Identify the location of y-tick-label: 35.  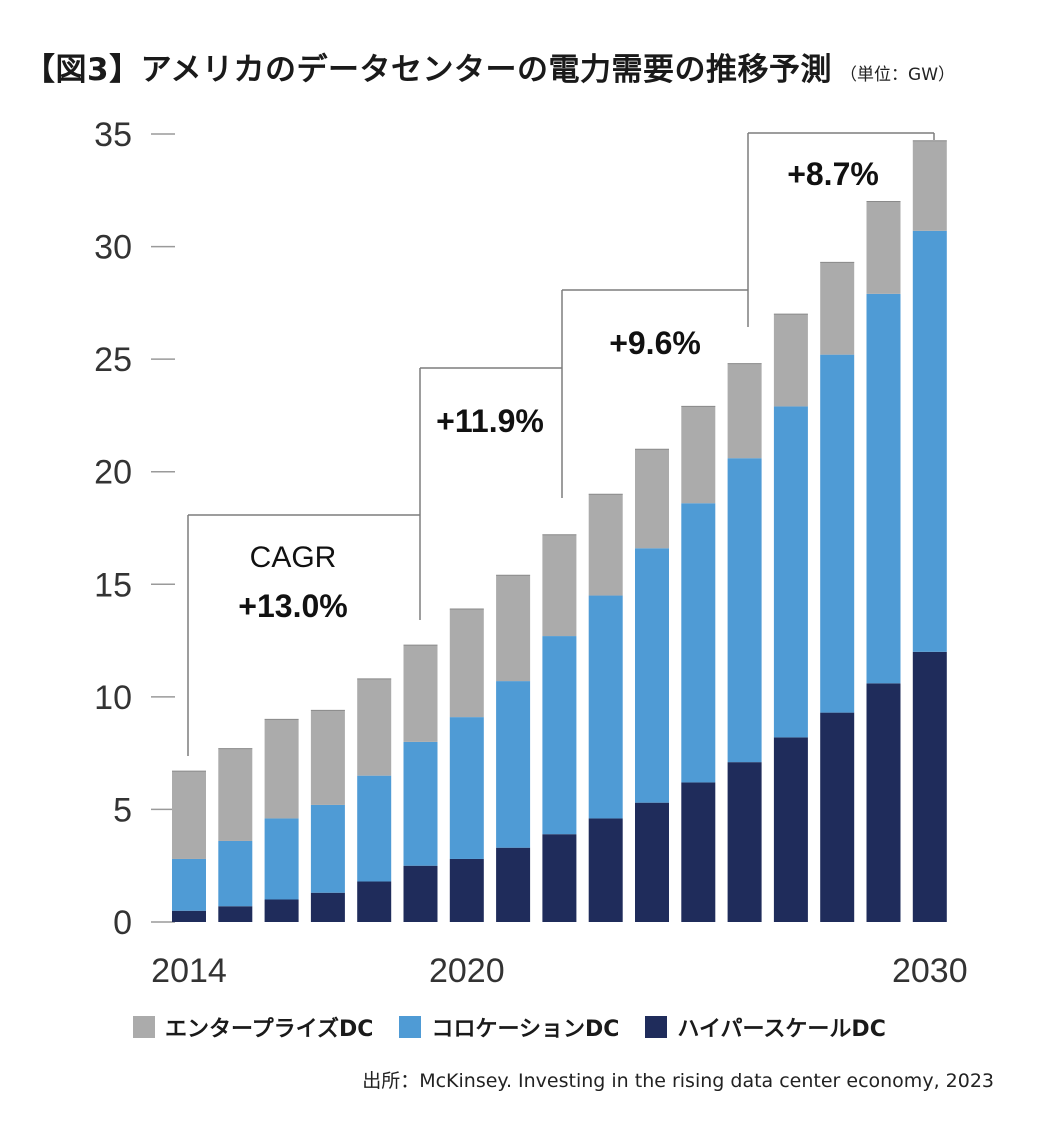
(113, 135).